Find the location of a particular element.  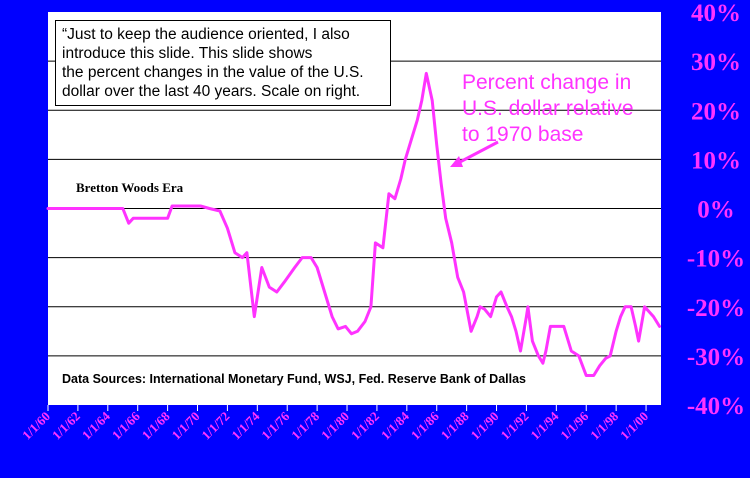

y-tick-label: -40% is located at coordinates (716, 406).